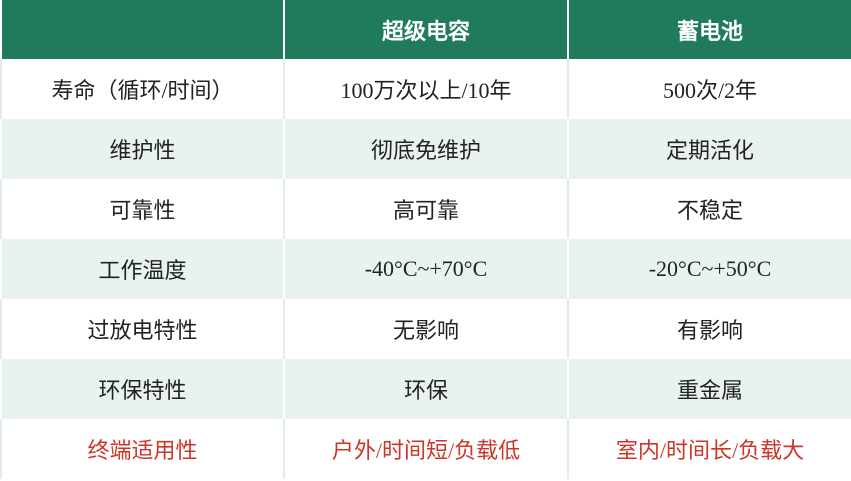 The height and width of the screenshot is (481, 851). I want to click on row-label: 可靠性, so click(142, 209).